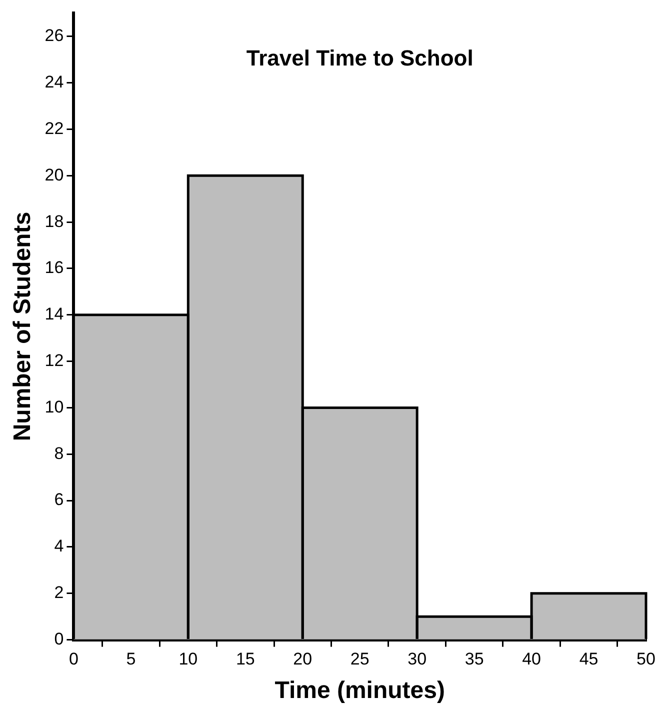 The image size is (666, 715). What do you see at coordinates (54, 174) in the screenshot?
I see `y-tick-label: 20` at bounding box center [54, 174].